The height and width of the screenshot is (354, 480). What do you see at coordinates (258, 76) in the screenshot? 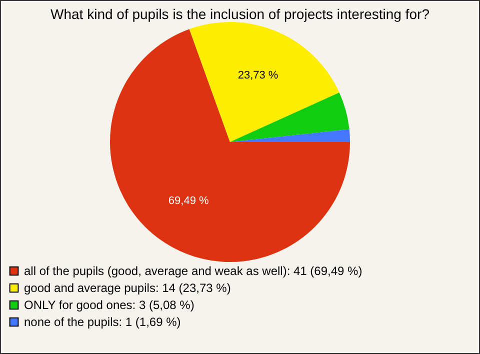
I see `data-label: 23,73 %` at bounding box center [258, 76].